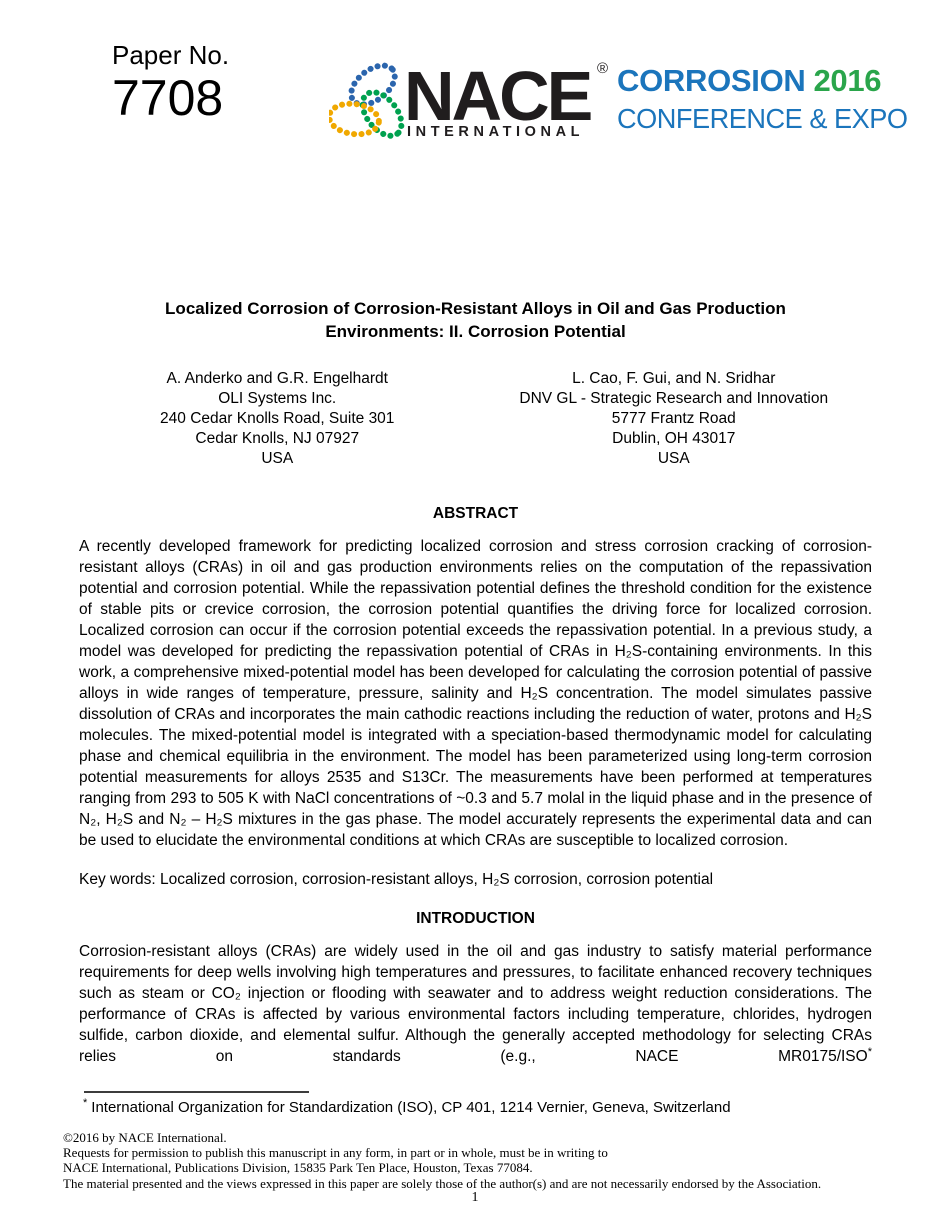 Image resolution: width=950 pixels, height=1230 pixels. I want to click on nace-wordmark: NACE, so click(498, 96).